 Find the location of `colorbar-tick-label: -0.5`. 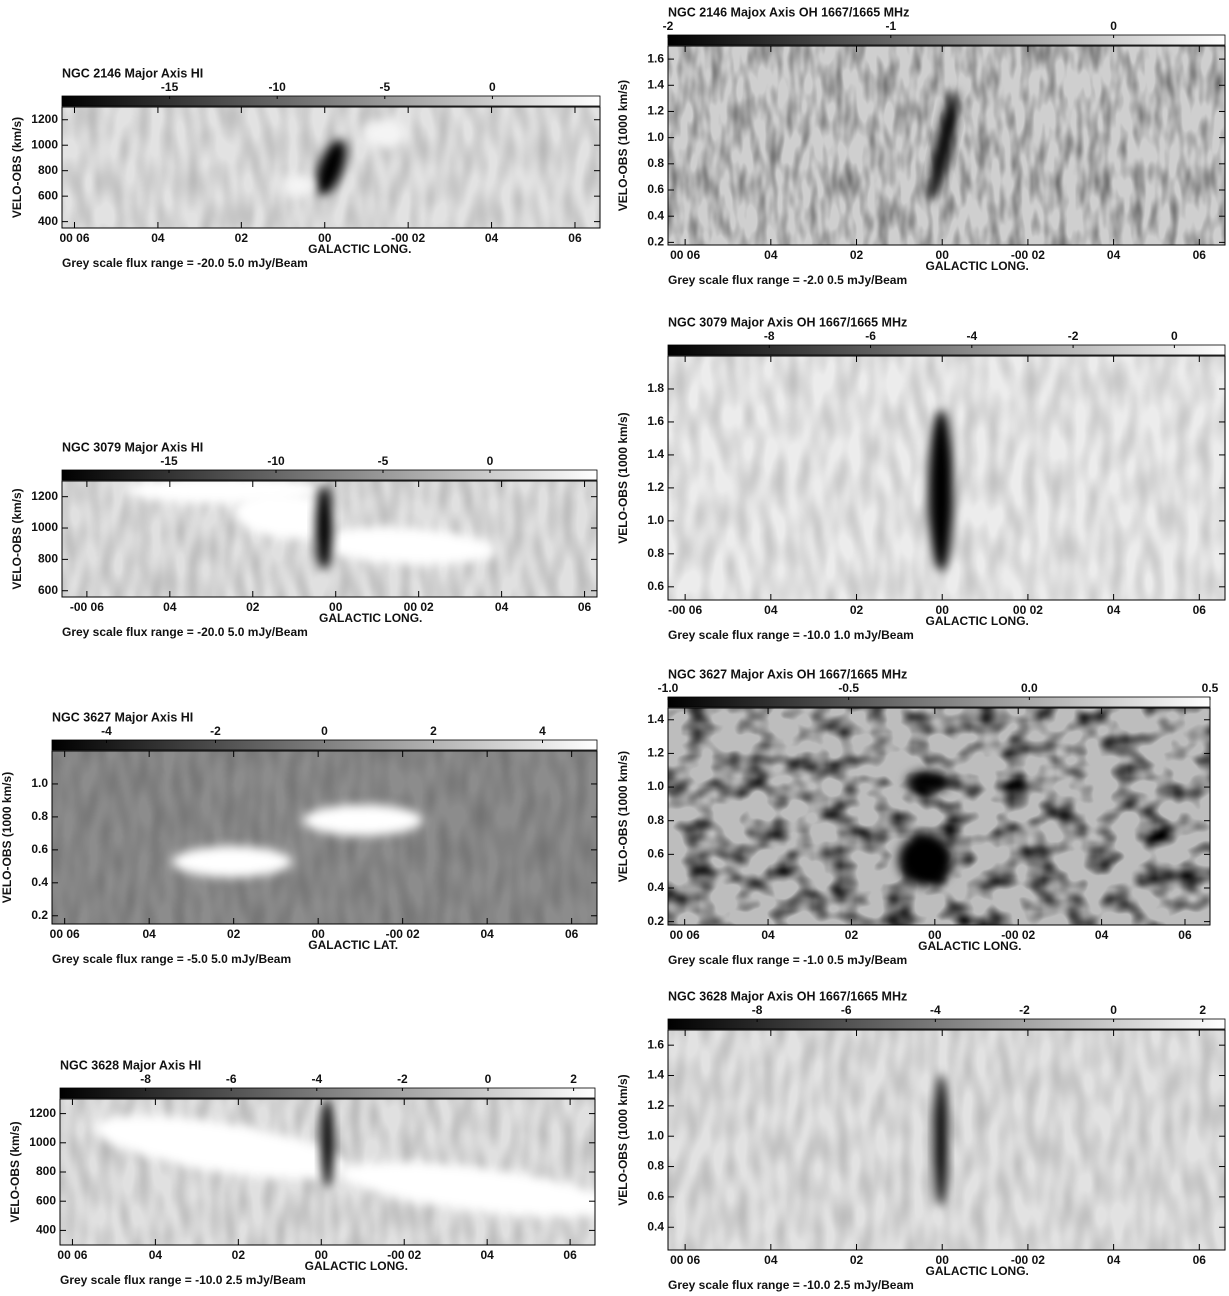

colorbar-tick-label: -0.5 is located at coordinates (848, 688).